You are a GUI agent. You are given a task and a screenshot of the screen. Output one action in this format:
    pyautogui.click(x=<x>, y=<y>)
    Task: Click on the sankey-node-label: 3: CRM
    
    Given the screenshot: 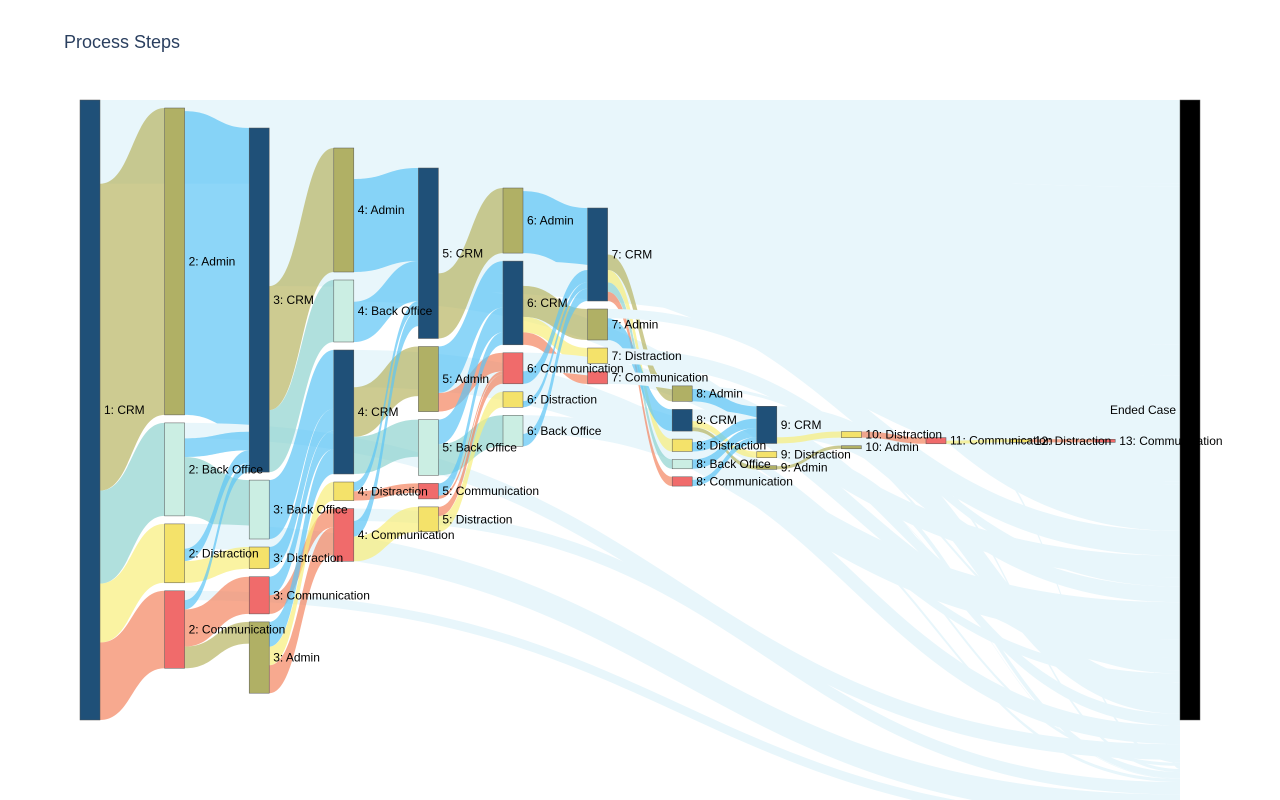 What is the action you would take?
    pyautogui.click(x=293, y=300)
    